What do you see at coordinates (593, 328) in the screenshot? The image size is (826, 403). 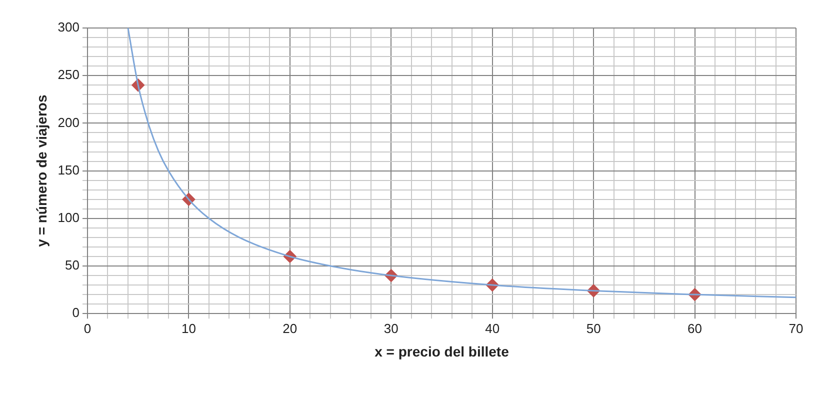 I see `x-tick-label: 50` at bounding box center [593, 328].